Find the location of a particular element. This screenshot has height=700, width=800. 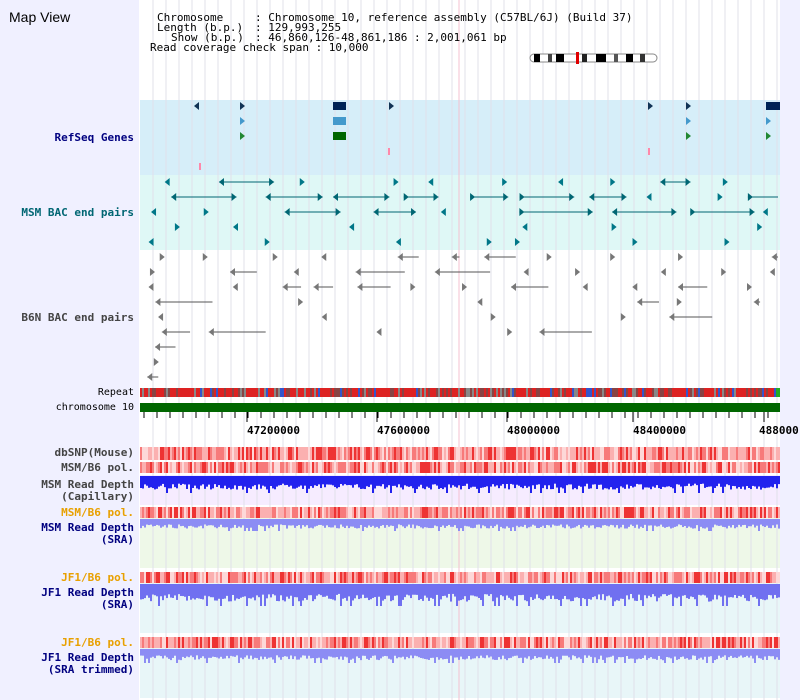

ideogram-position-marker is located at coordinates (577, 58).